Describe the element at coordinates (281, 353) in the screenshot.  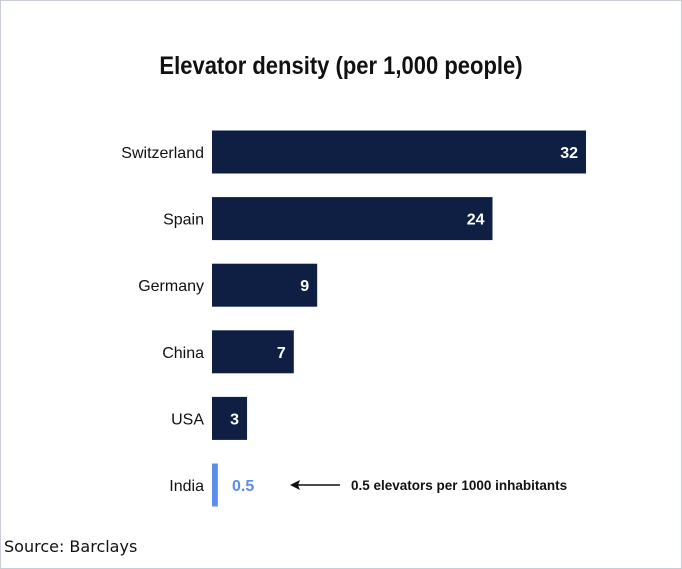
I see `value-label-china: 7` at that location.